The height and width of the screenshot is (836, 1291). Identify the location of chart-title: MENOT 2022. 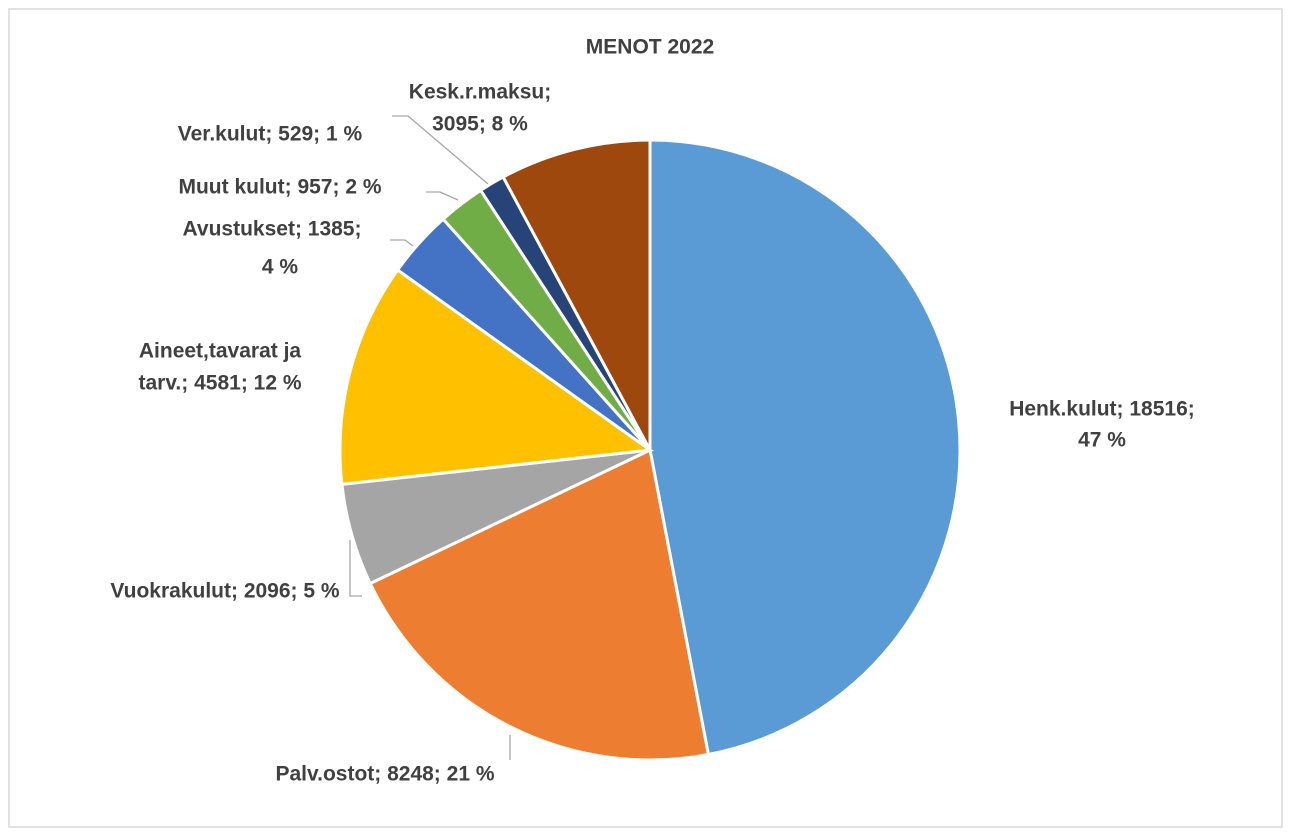
(650, 47).